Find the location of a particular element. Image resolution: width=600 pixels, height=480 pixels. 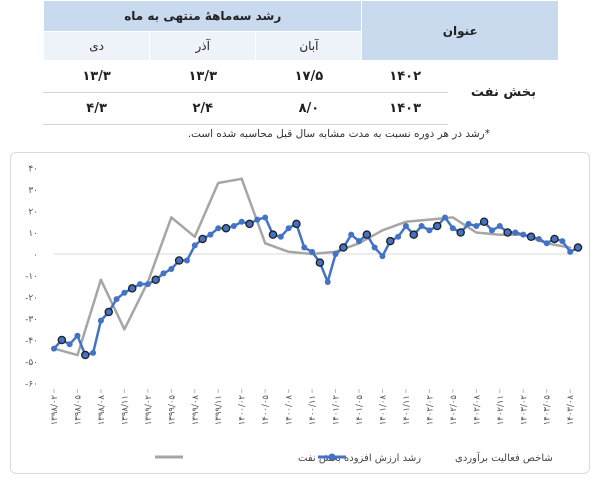

legend-label-blue: شاخص فعالیت برآوردی is located at coordinates (504, 457).